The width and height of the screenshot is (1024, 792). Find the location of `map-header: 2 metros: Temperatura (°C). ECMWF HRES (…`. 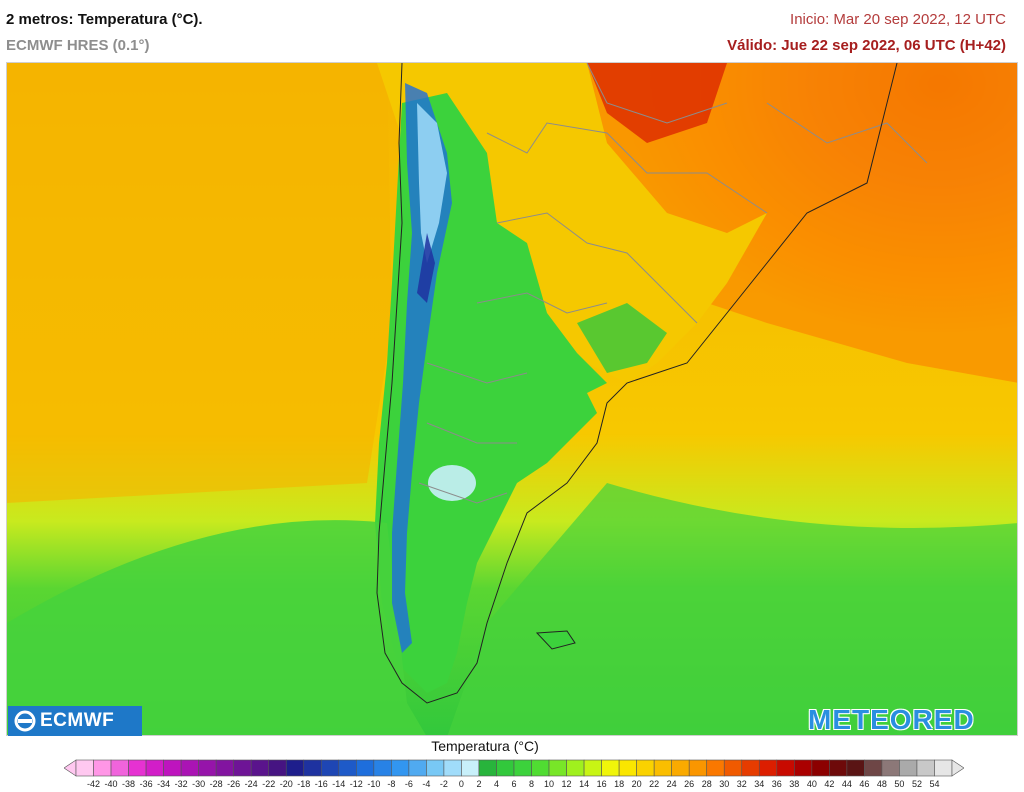

map-header: 2 metros: Temperatura (°C). ECMWF HRES (… is located at coordinates (512, 31).